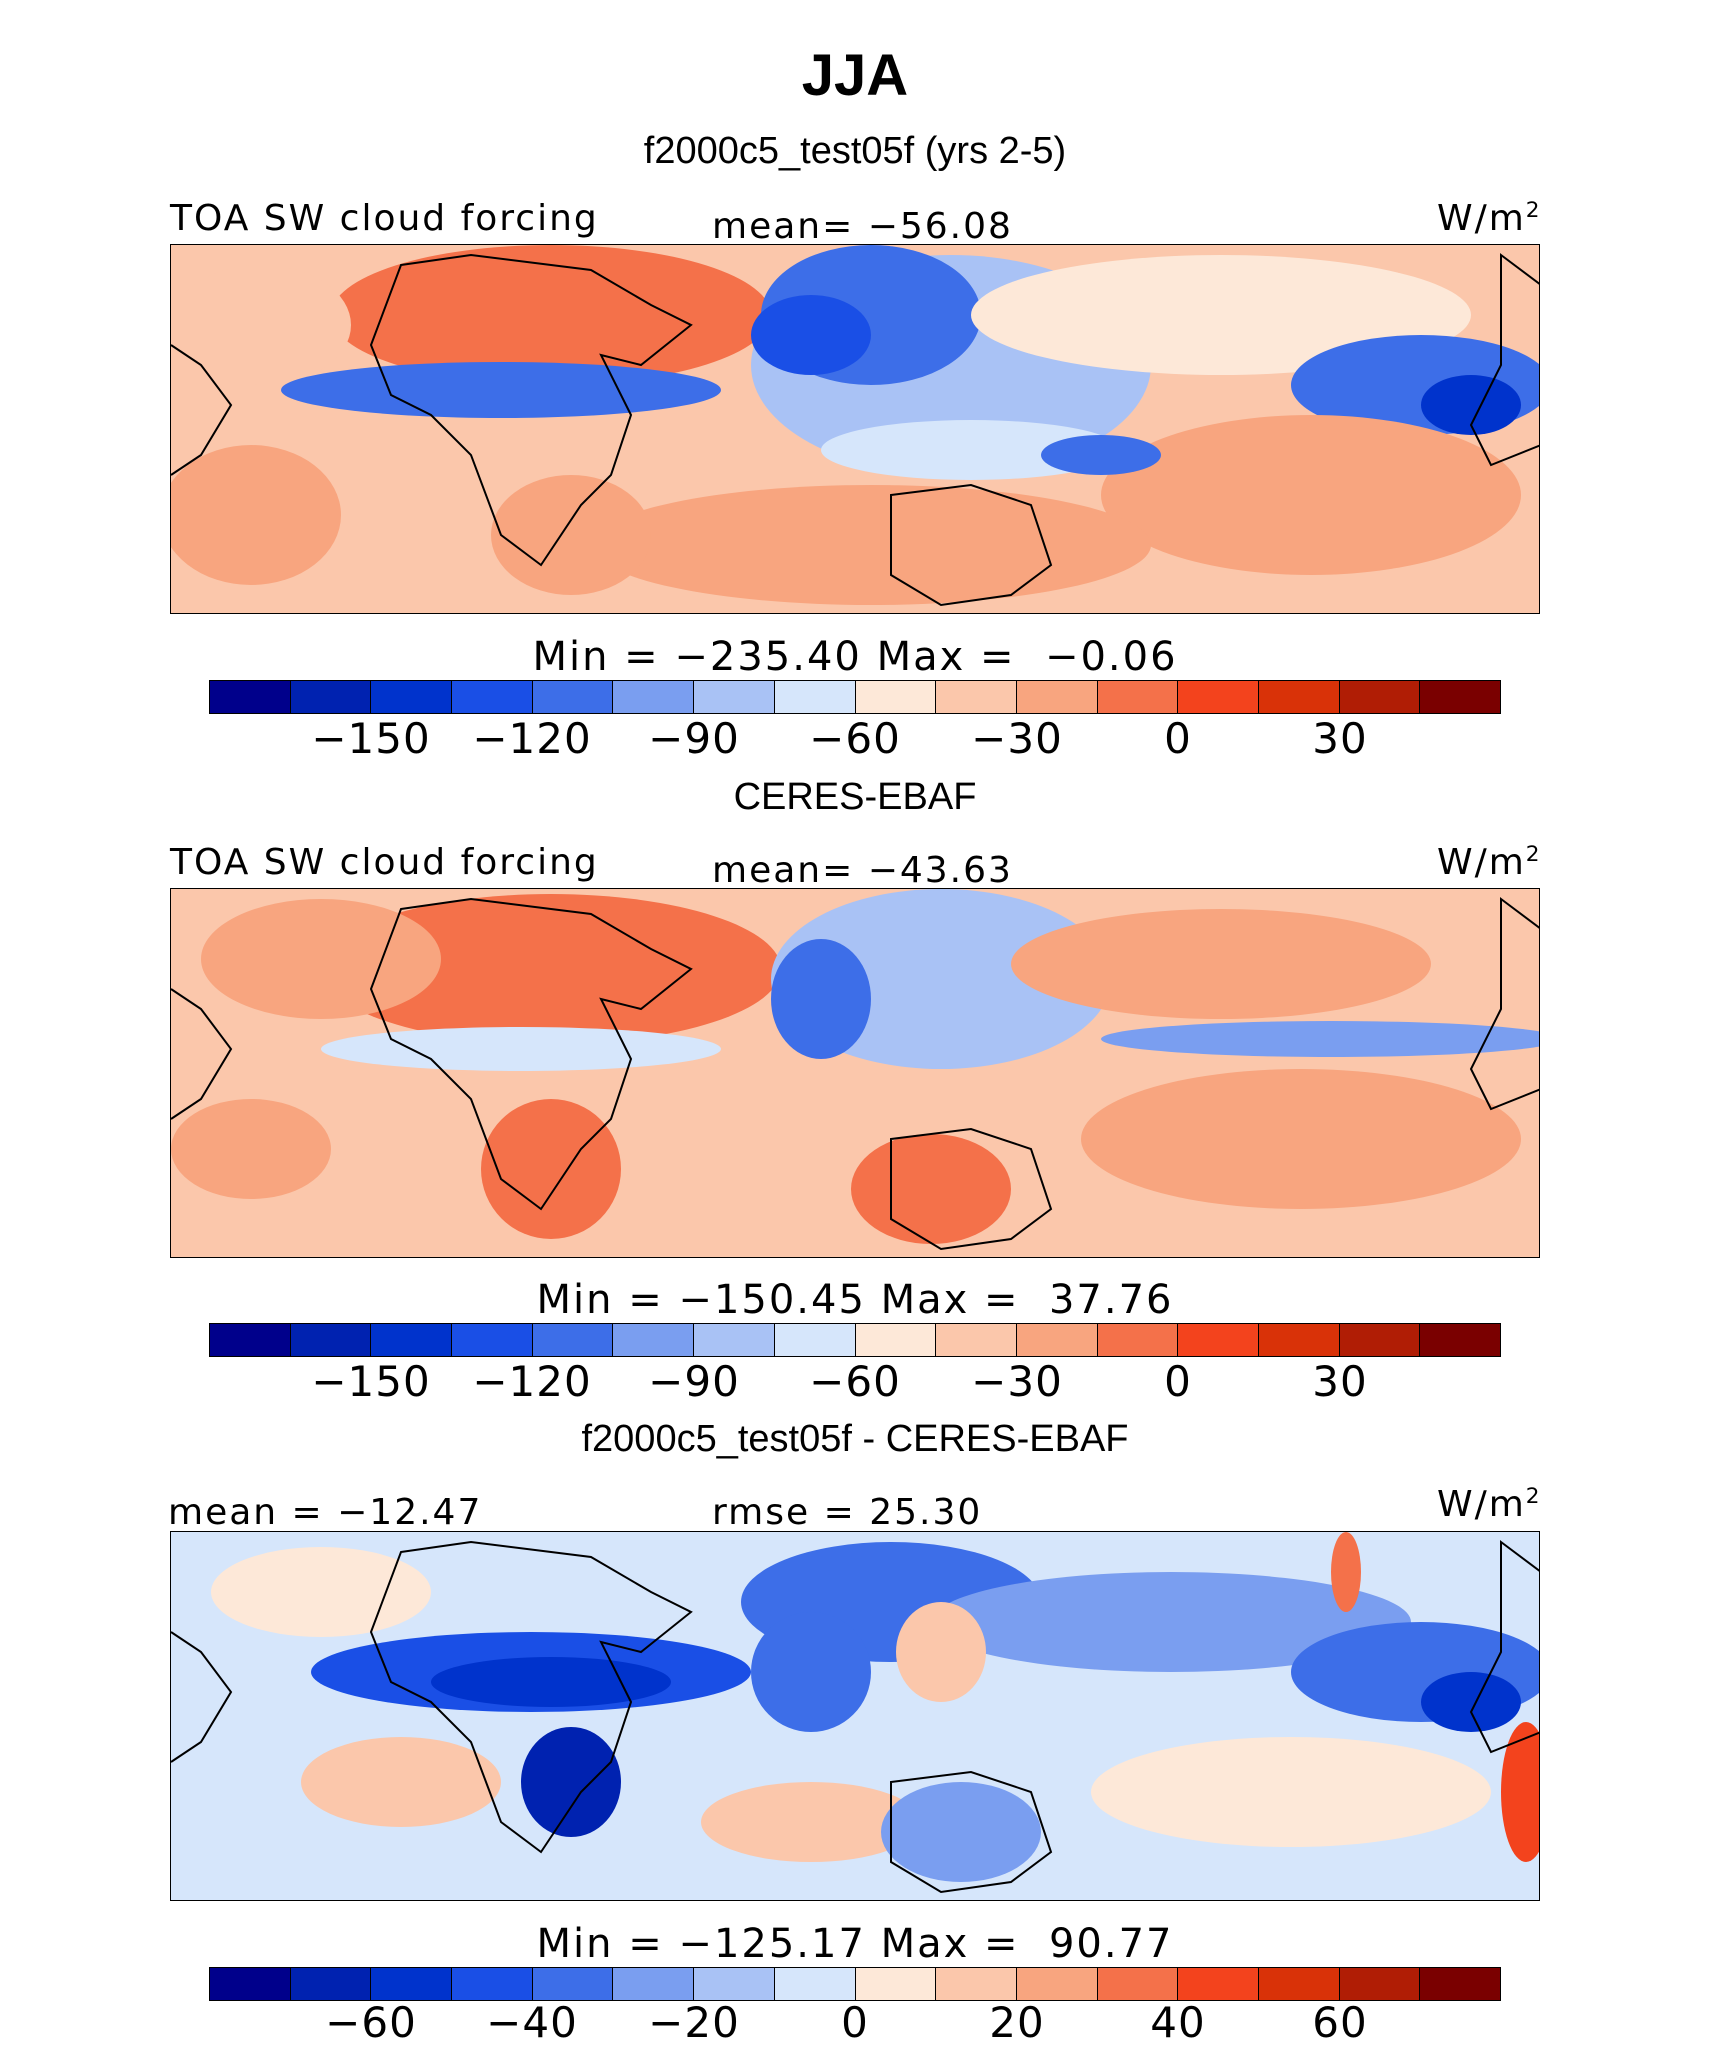 This screenshot has height=2048, width=1710. I want to click on panel3-colorbar, so click(855, 1984).